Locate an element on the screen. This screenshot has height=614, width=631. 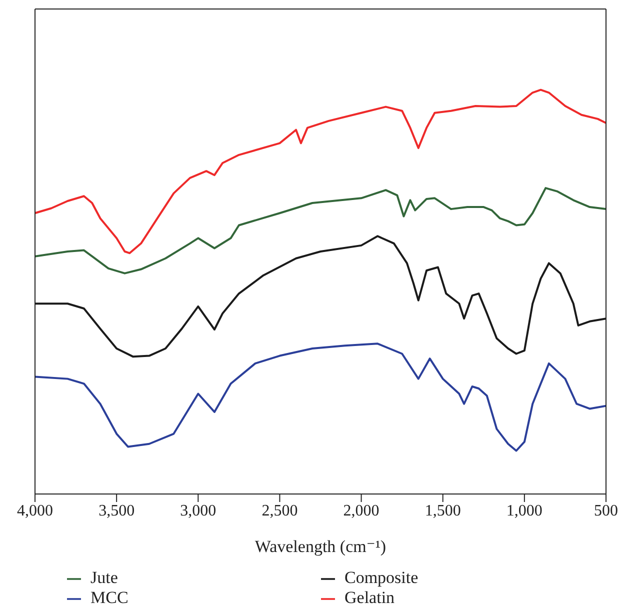
legend-label: Jute is located at coordinates (104, 578).